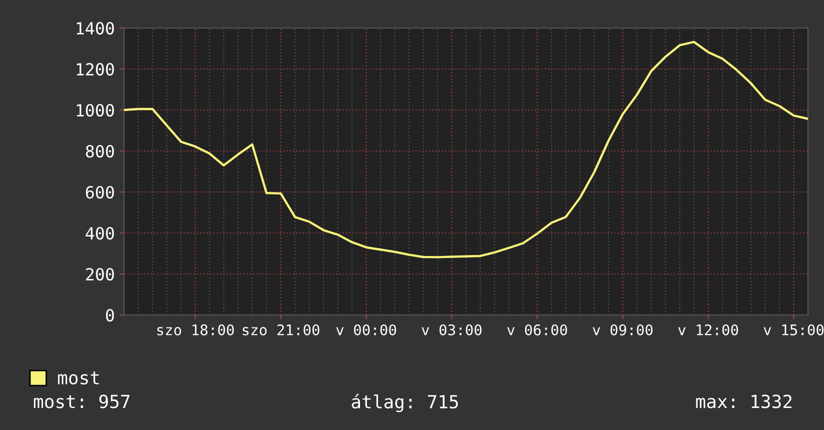 This screenshot has width=824, height=430. Describe the element at coordinates (95, 69) in the screenshot. I see `y-tick-label: 1200` at that location.